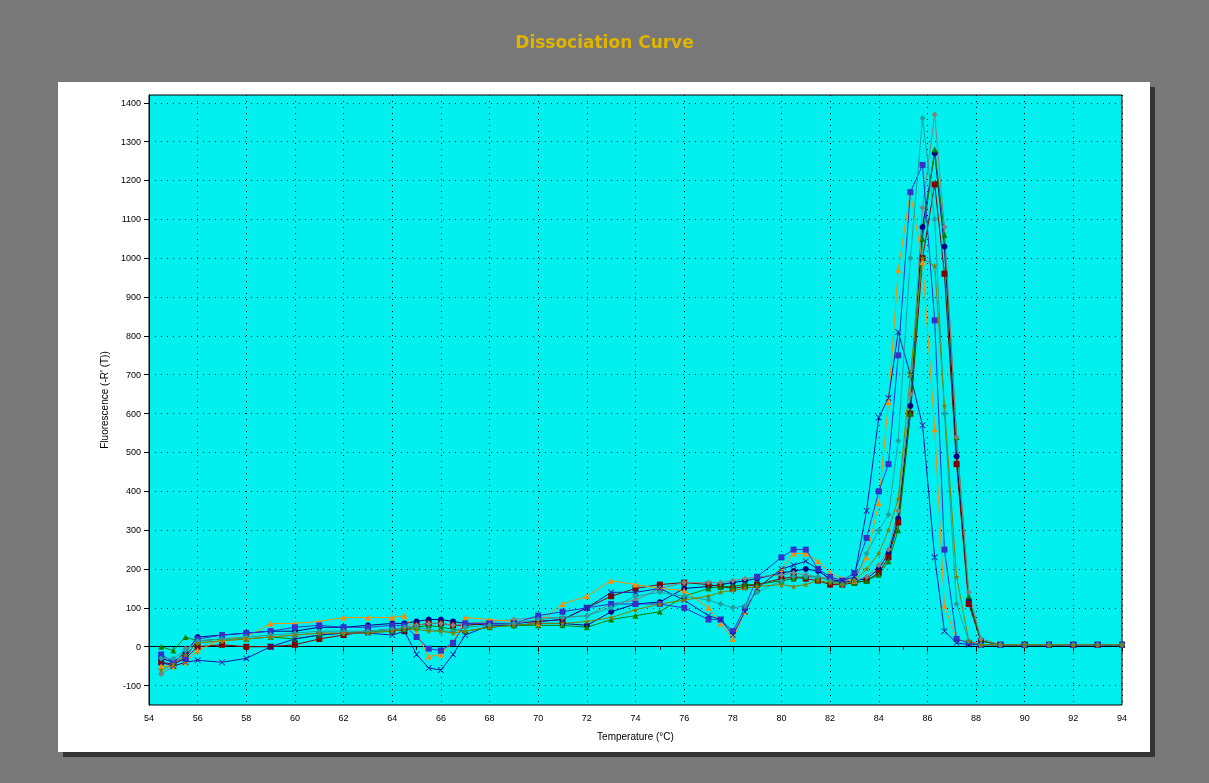 The height and width of the screenshot is (783, 1209). What do you see at coordinates (131, 219) in the screenshot?
I see `y-tick-label: 1100` at bounding box center [131, 219].